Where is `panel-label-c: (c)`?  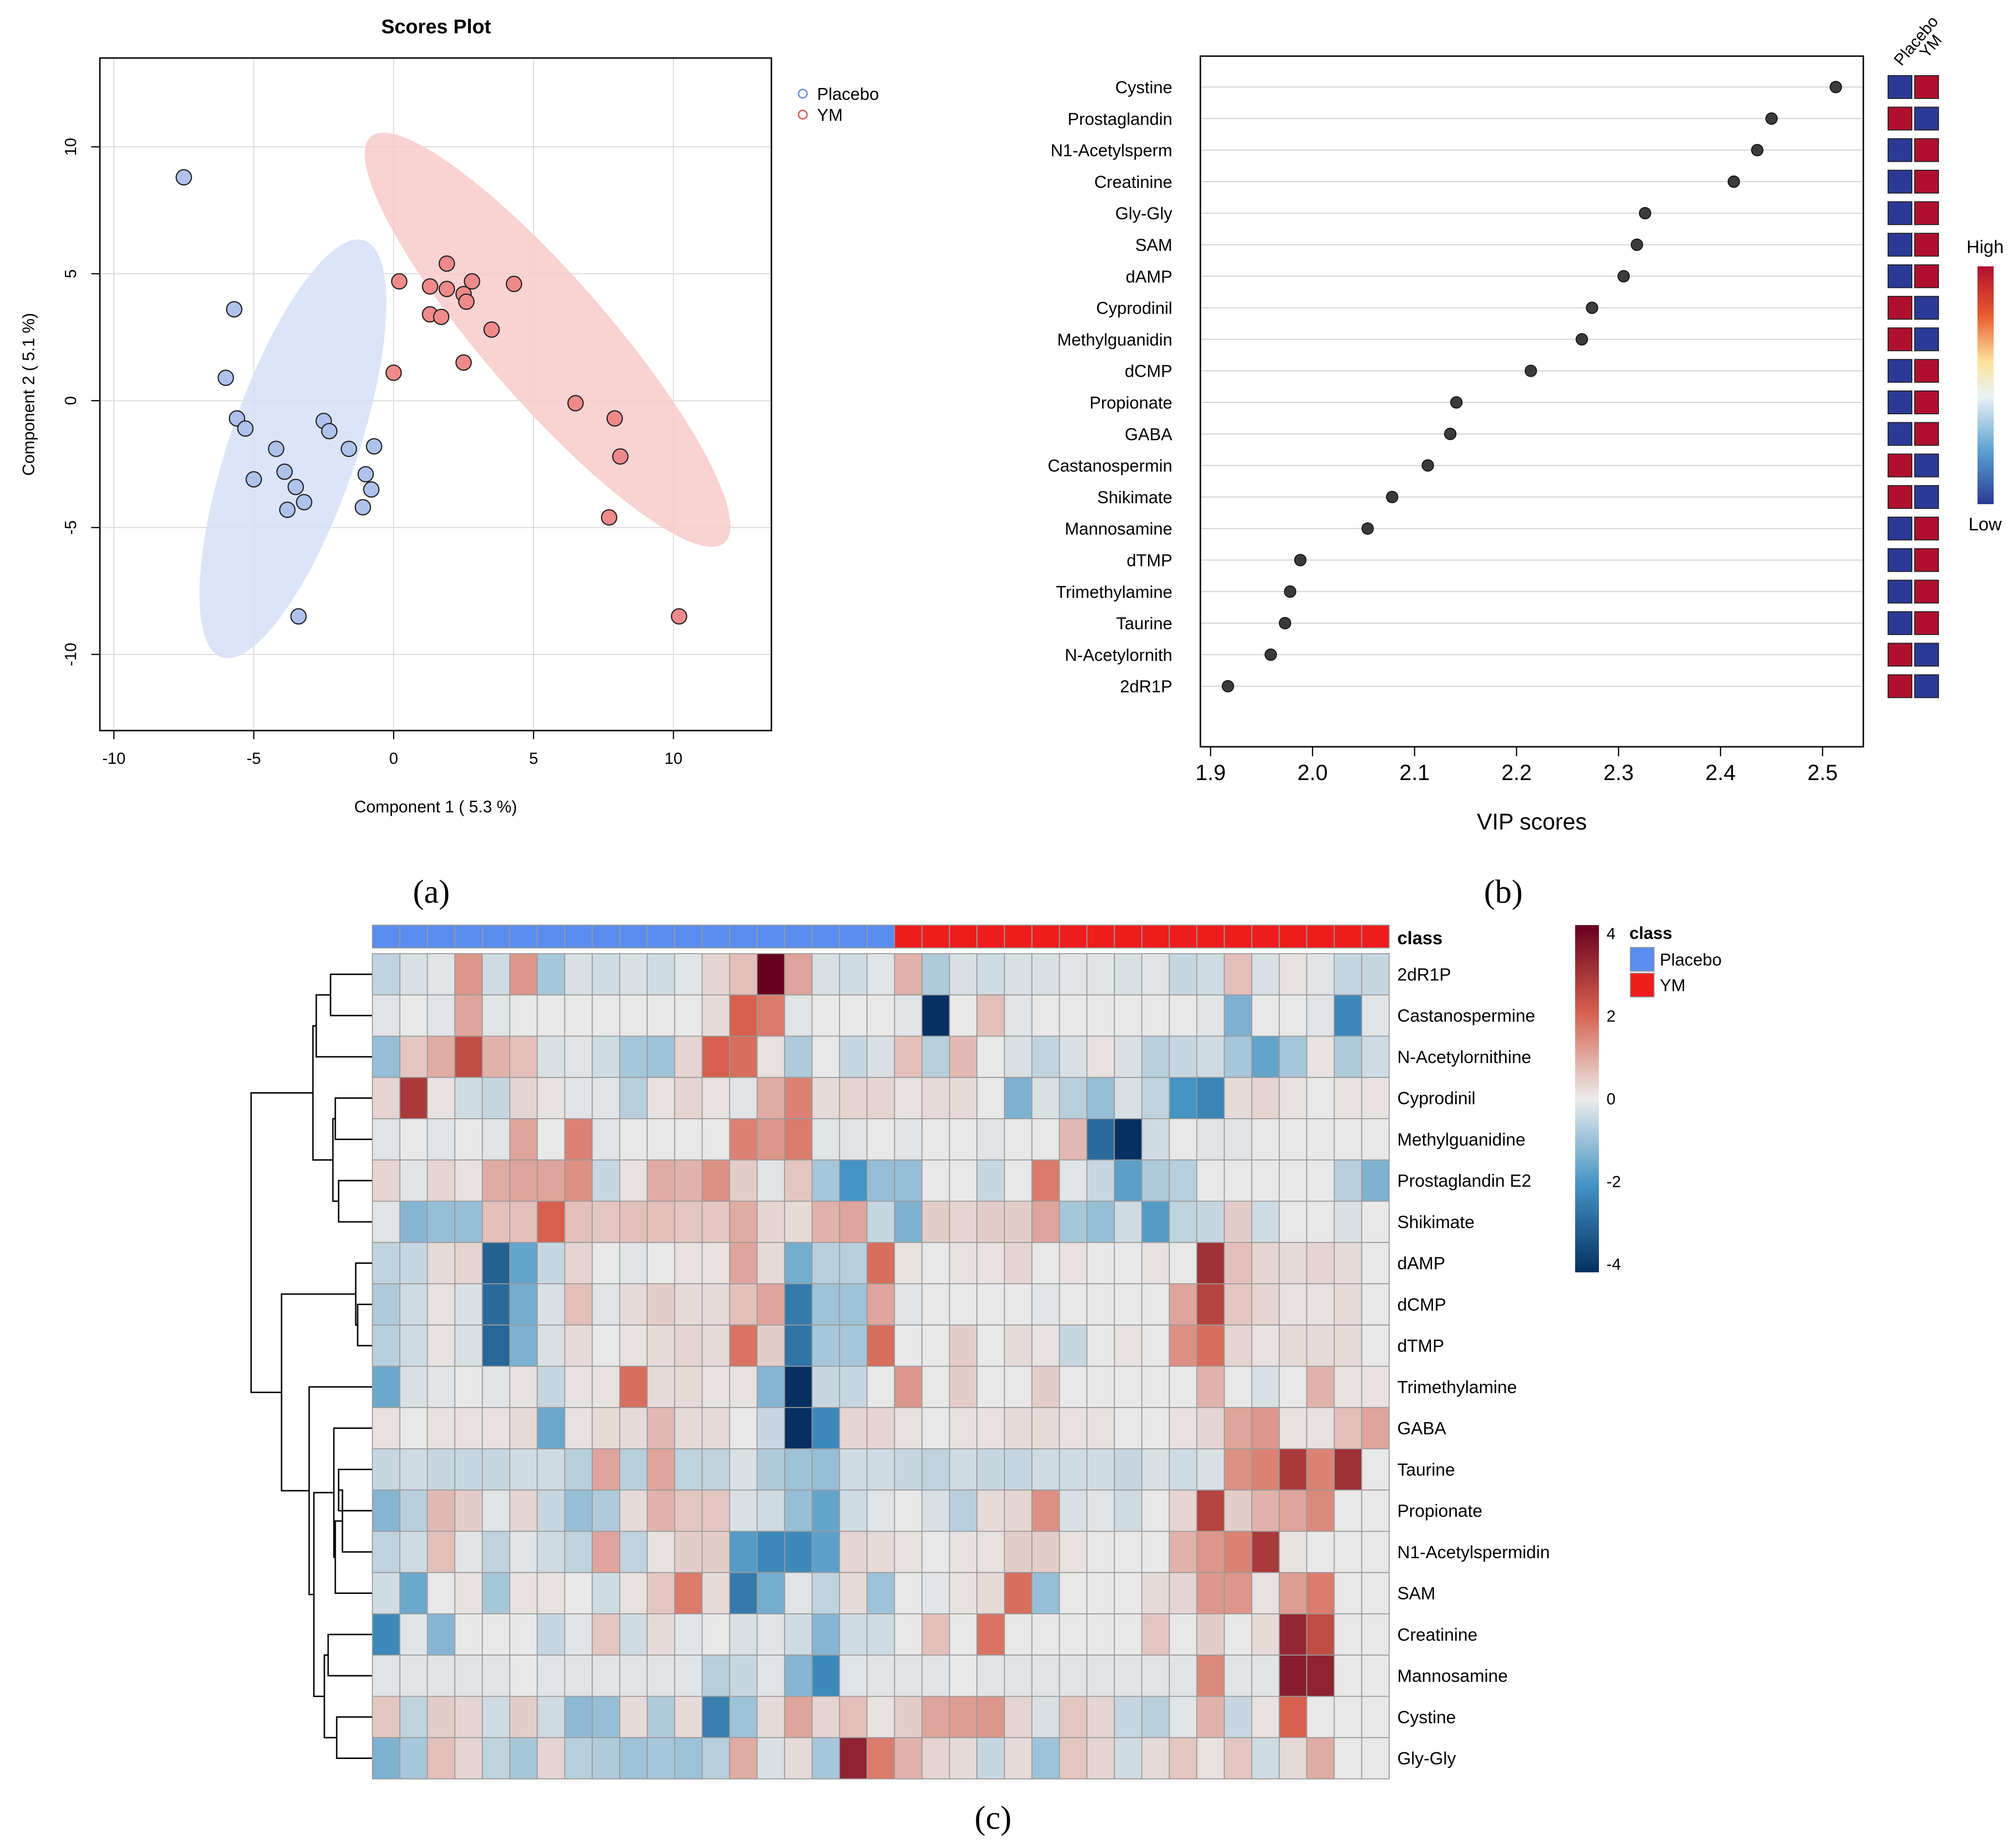
panel-label-c: (c) is located at coordinates (993, 1818).